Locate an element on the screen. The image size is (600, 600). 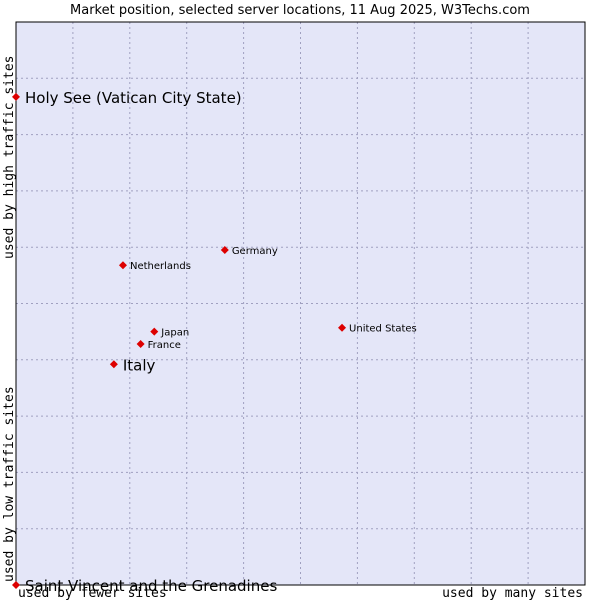
x-axis-label-high: used by many sites is located at coordinates (512, 593).